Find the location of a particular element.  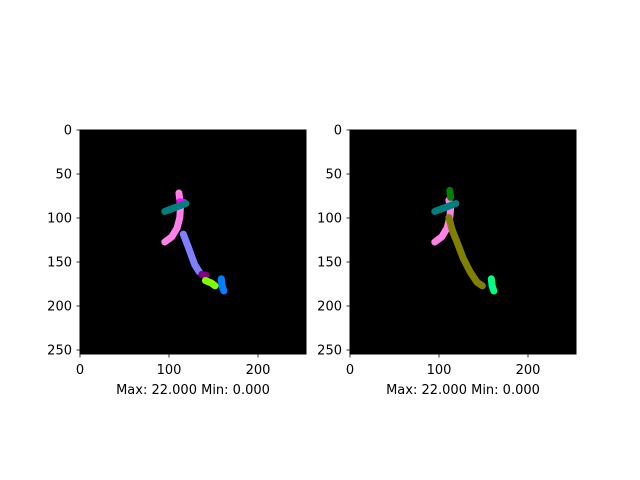

right-x-ticks is located at coordinates (439, 356).